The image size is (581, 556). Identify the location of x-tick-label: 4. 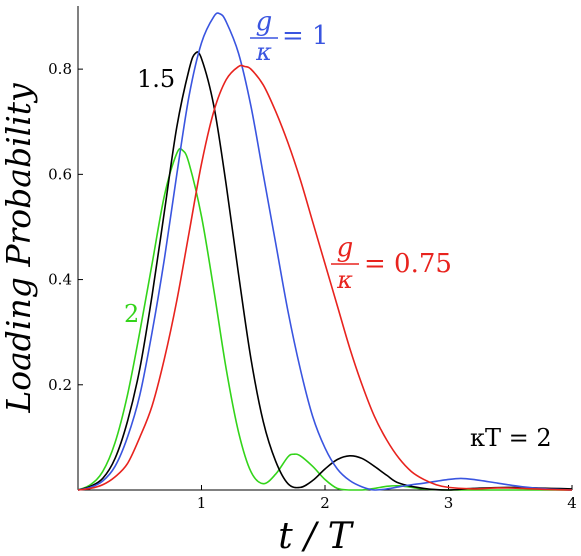
(572, 503).